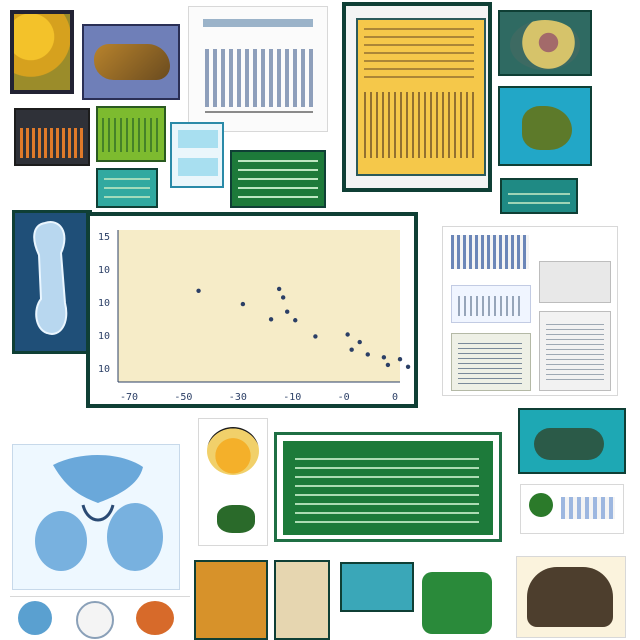 The height and width of the screenshot is (640, 640). What do you see at coordinates (413, 597) in the screenshot?
I see `thumb-bottom-row` at bounding box center [413, 597].